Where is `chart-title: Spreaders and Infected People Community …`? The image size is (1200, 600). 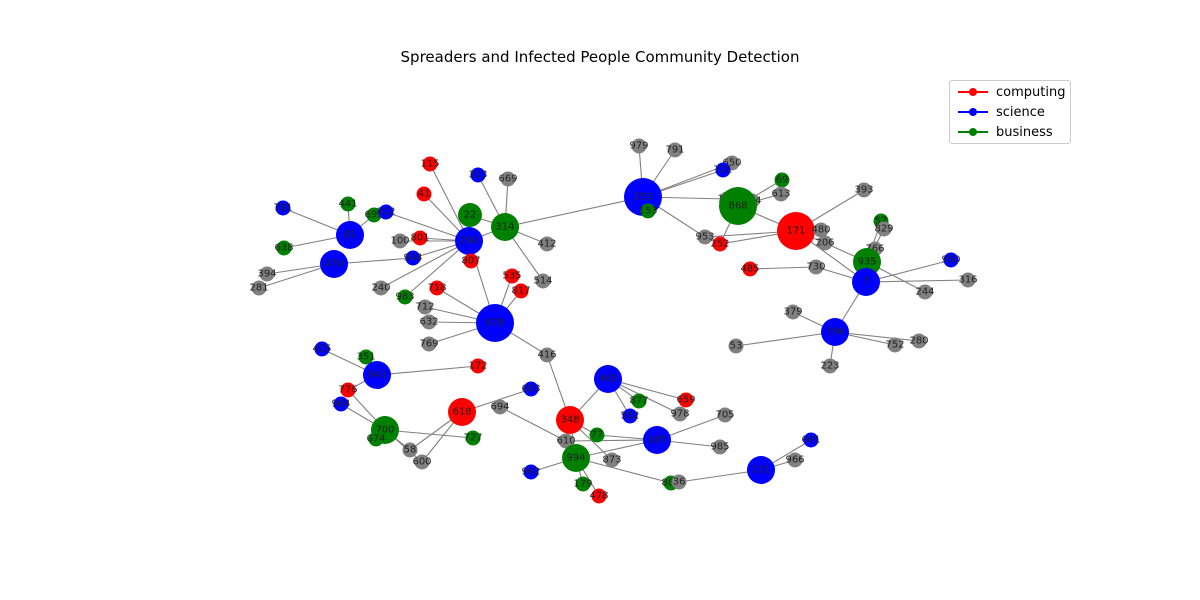 chart-title: Spreaders and Infected People Community … is located at coordinates (600, 57).